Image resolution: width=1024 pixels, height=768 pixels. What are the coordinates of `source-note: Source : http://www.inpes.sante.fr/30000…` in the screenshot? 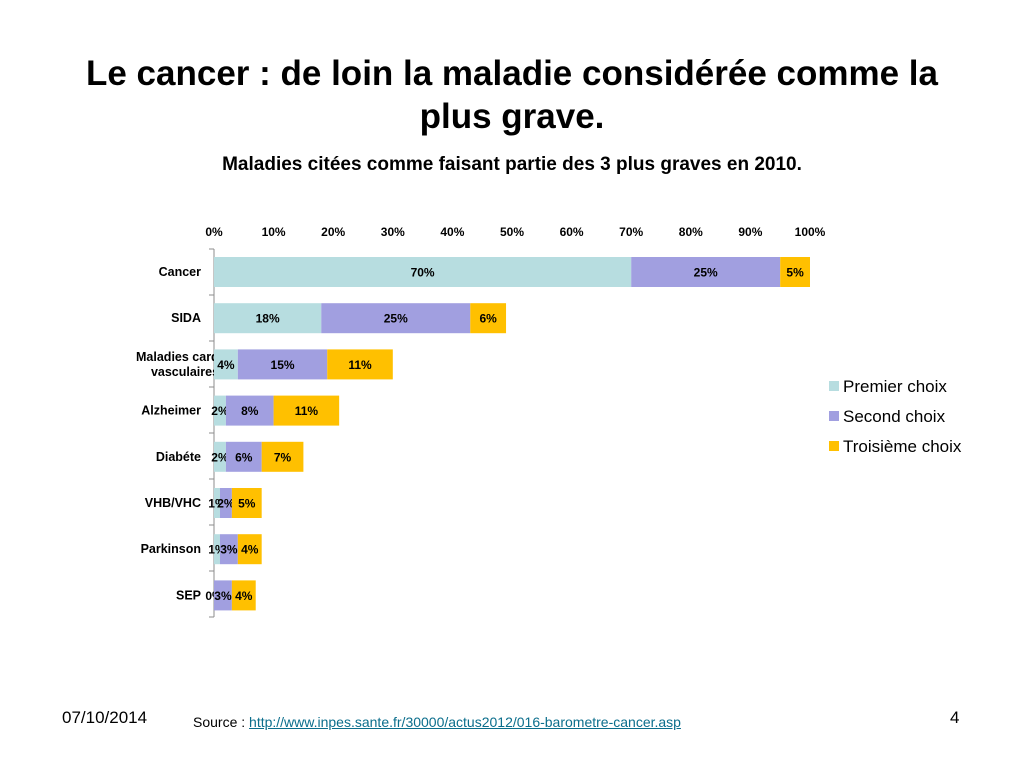 It's located at (437, 722).